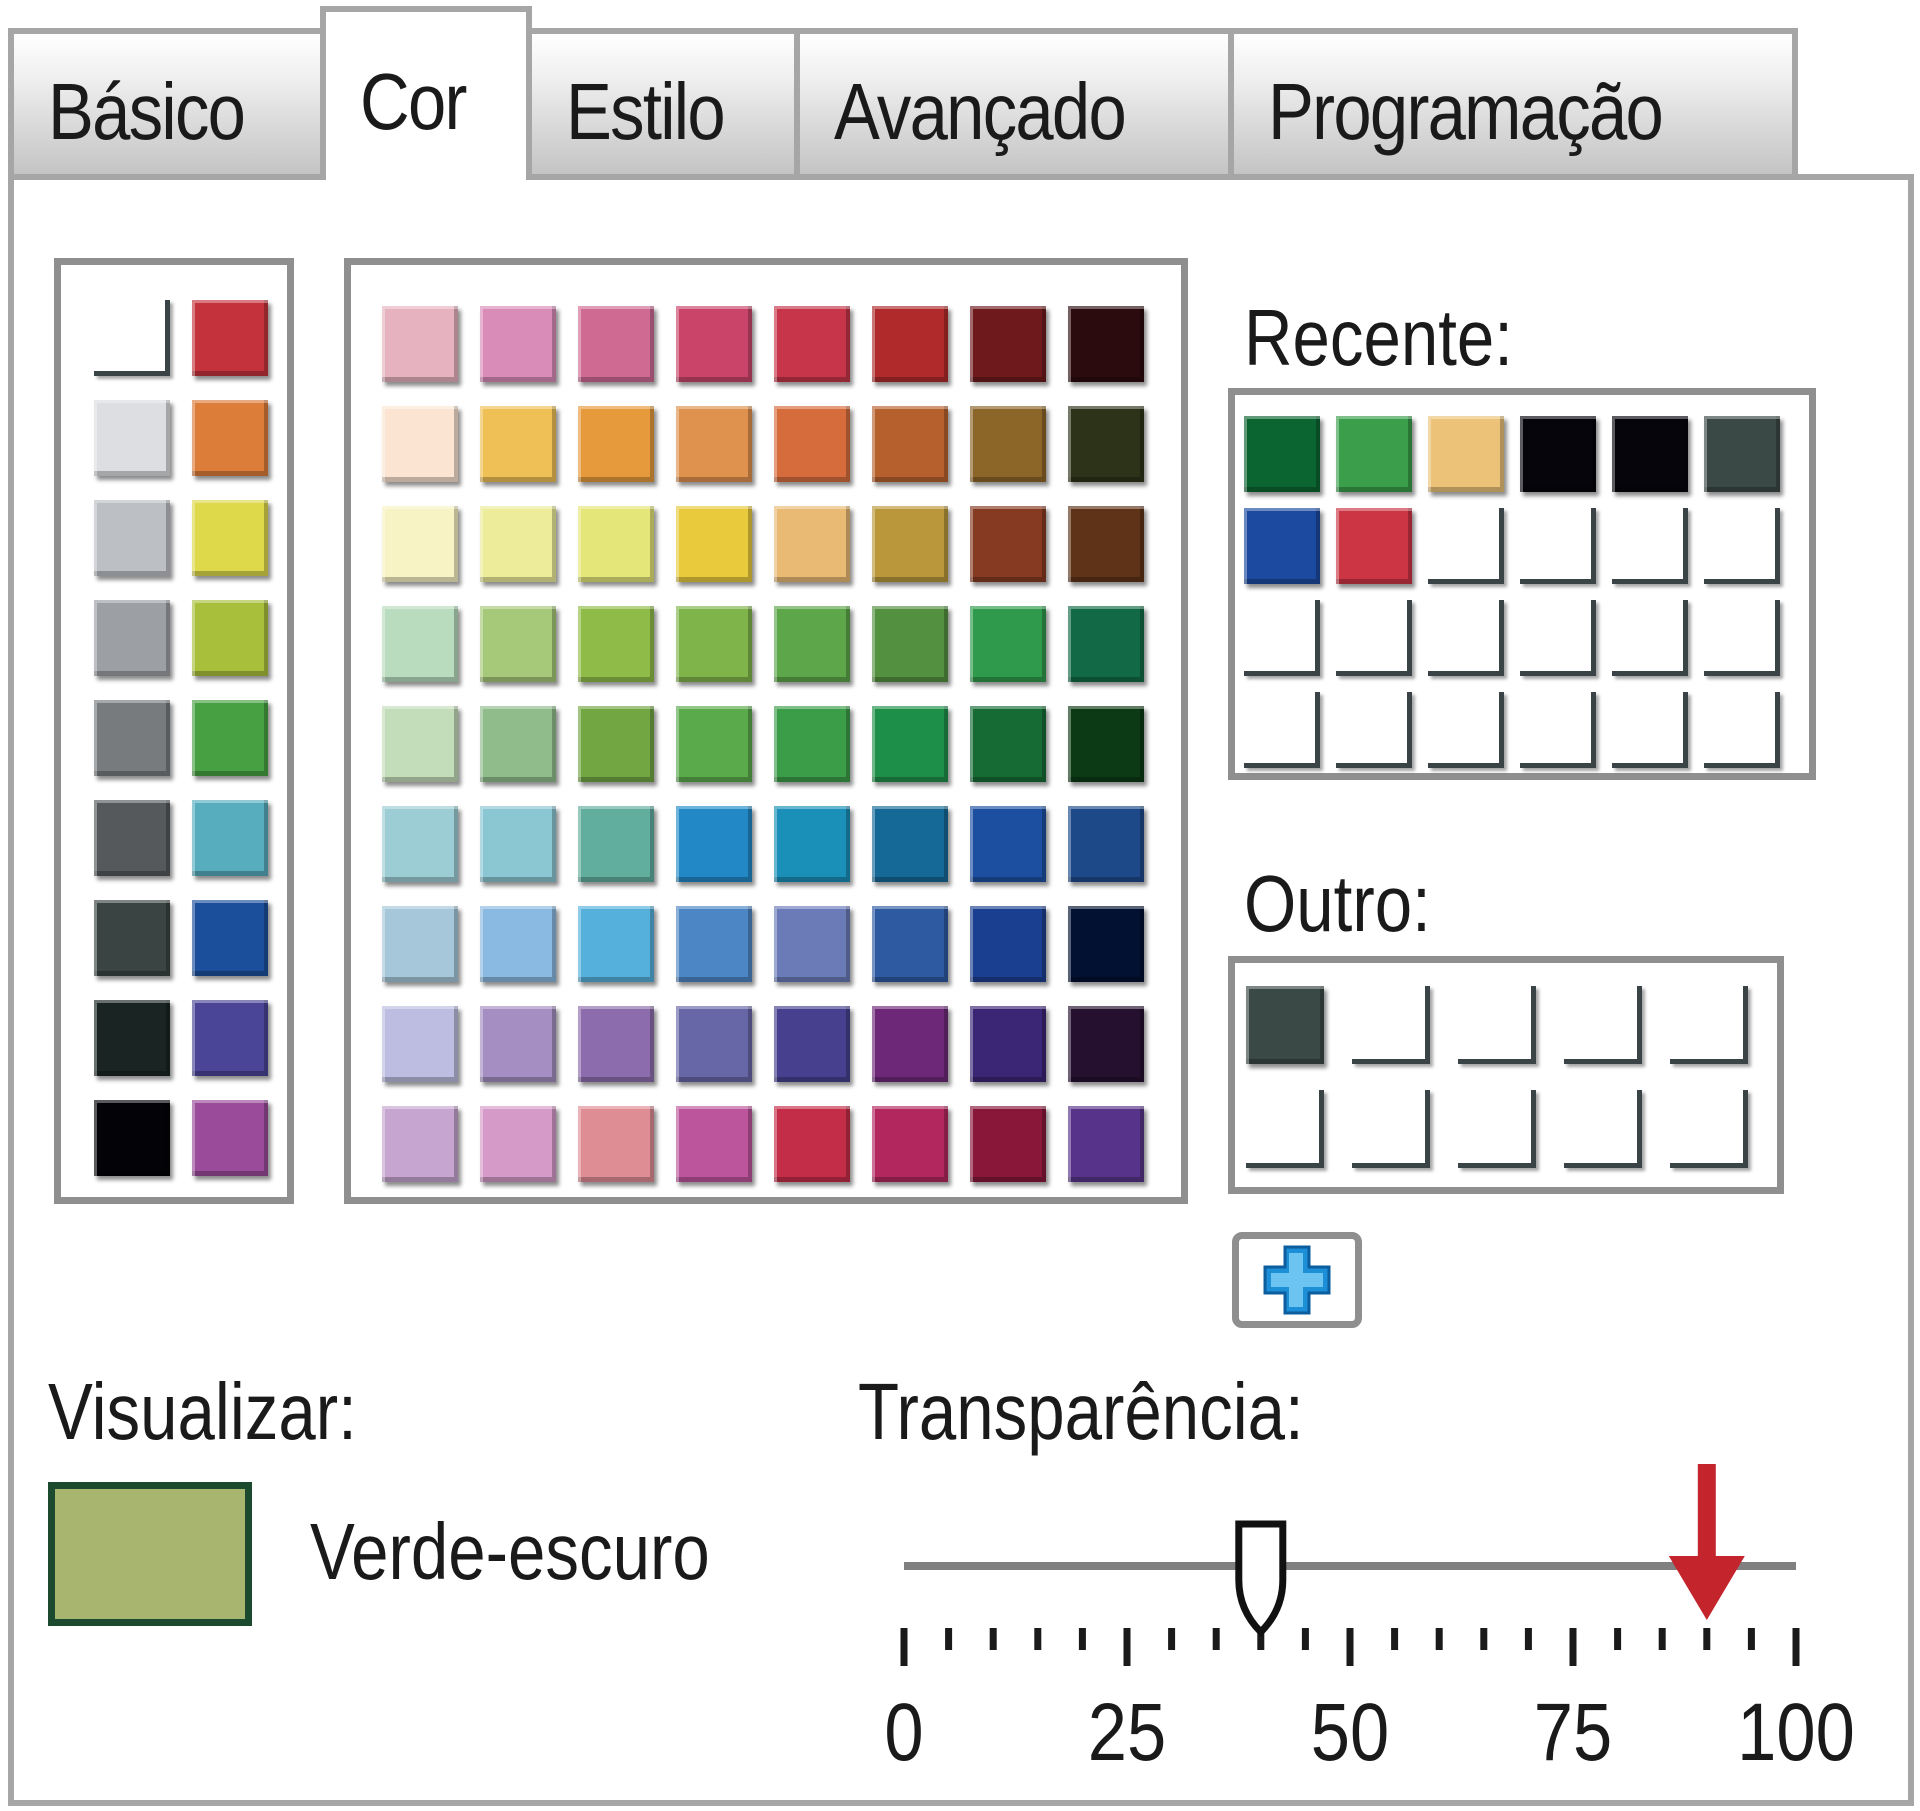 This screenshot has height=1811, width=1920. I want to click on slider-thumb, so click(1261, 1578).